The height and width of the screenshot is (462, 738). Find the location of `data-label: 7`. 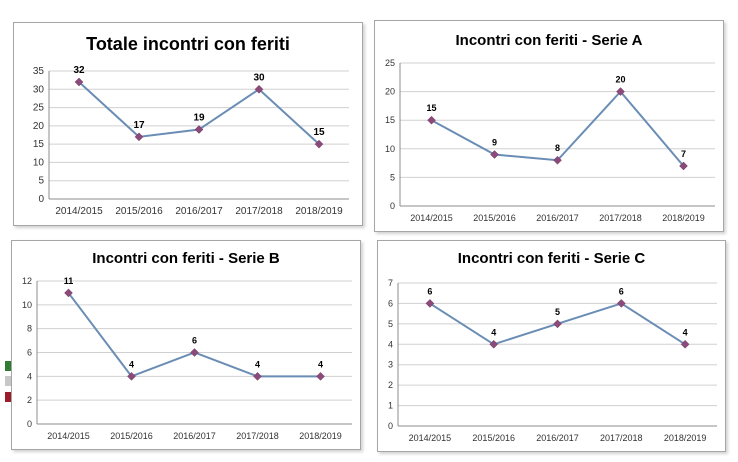

data-label: 7 is located at coordinates (683, 154).